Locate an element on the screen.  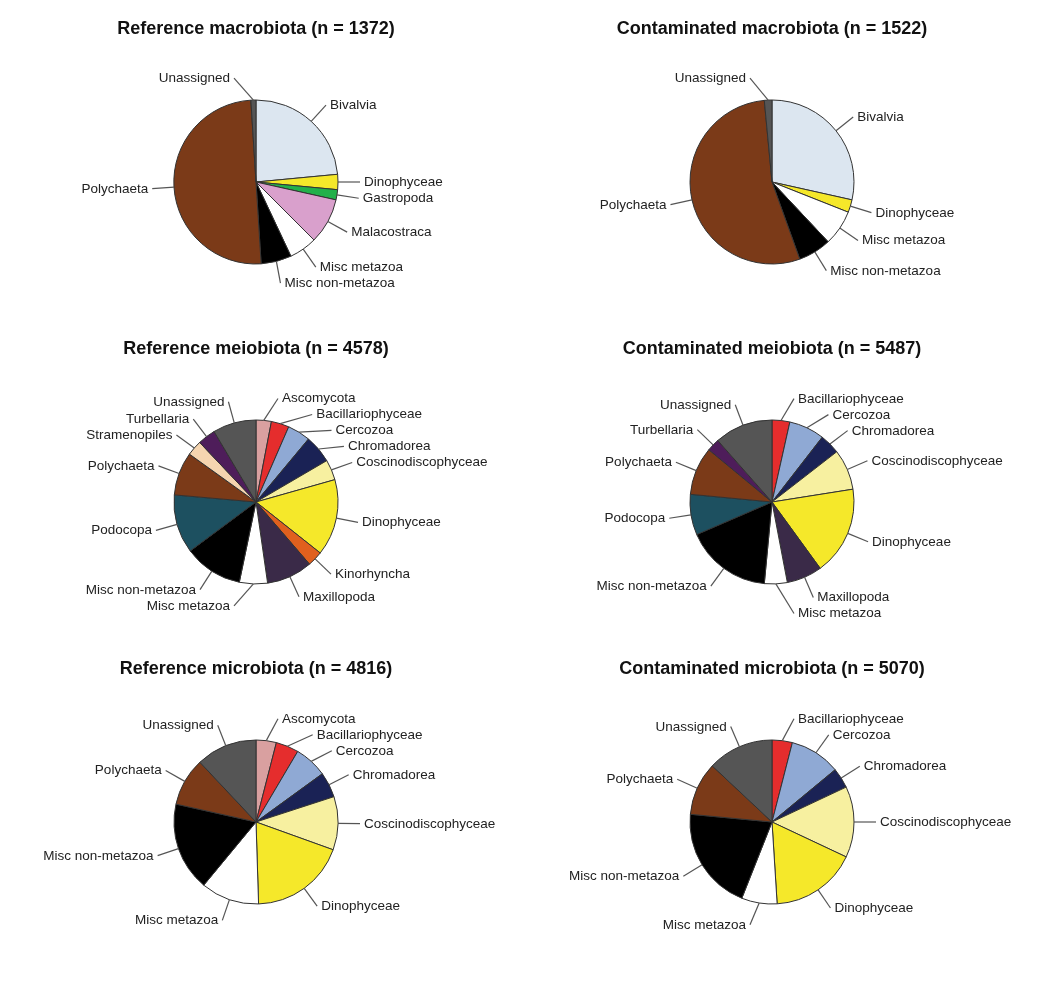
slice-label: Gastropoda is located at coordinates (398, 198).